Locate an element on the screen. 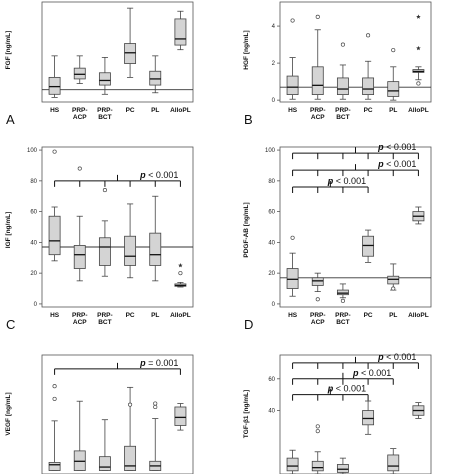 This screenshot has height=474, width=474. panel-label: D is located at coordinates (248, 324).